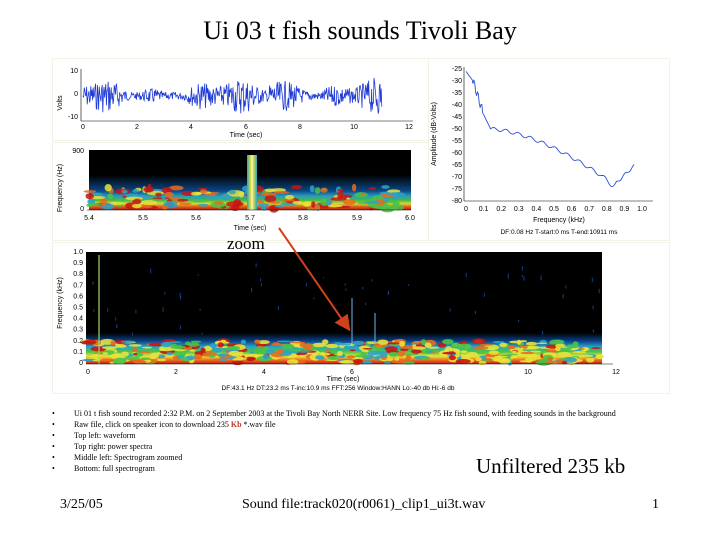  Describe the element at coordinates (78, 274) in the screenshot. I see `full-ytick: 0.8` at that location.